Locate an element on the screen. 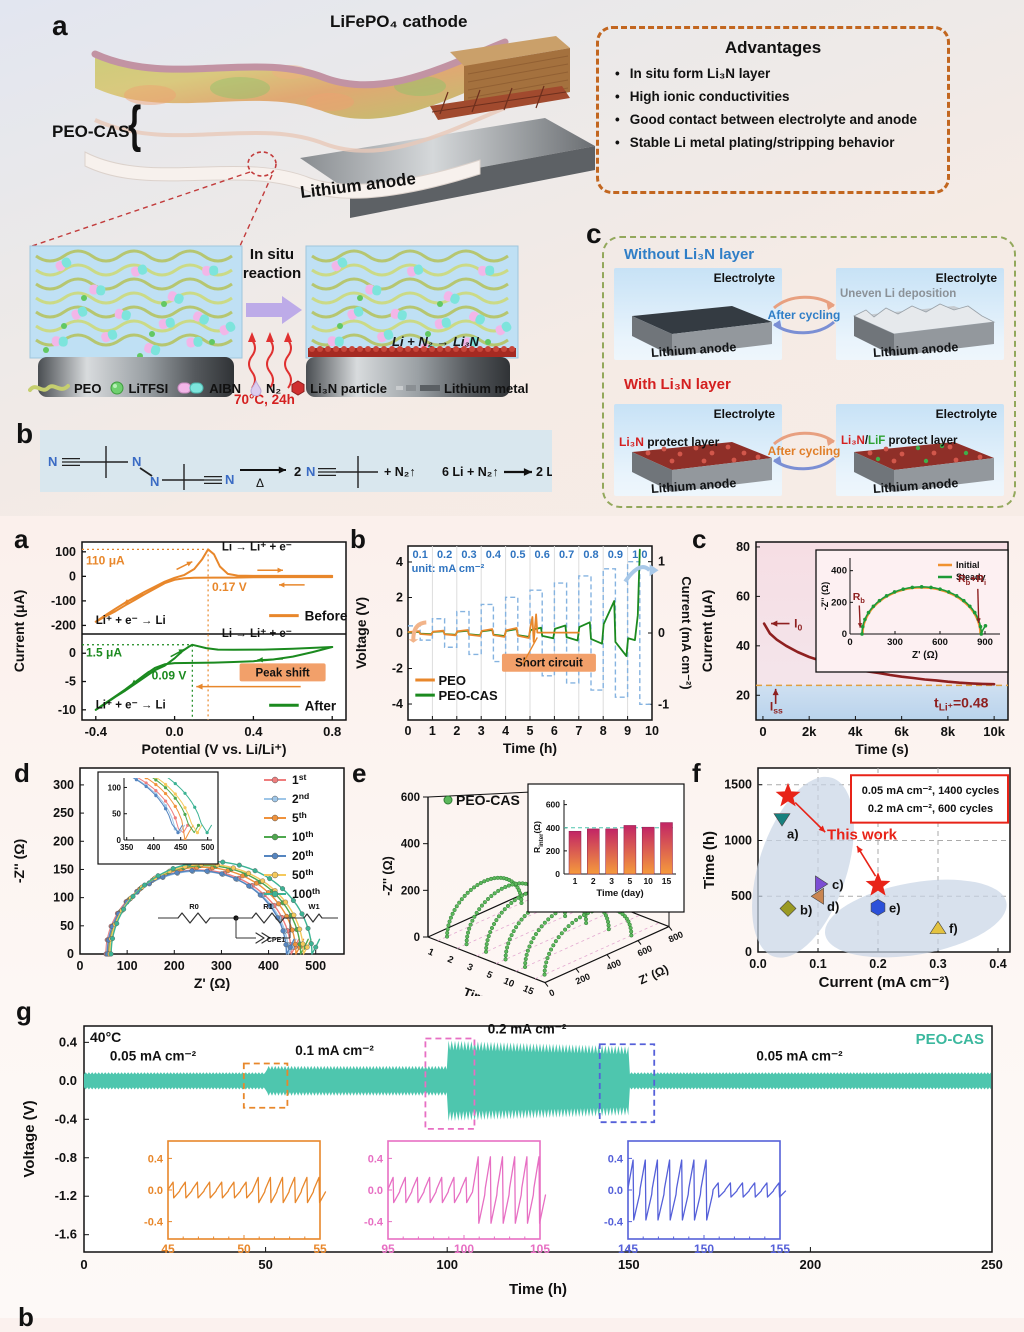  chart-label: 10 is located at coordinates (652, 731).